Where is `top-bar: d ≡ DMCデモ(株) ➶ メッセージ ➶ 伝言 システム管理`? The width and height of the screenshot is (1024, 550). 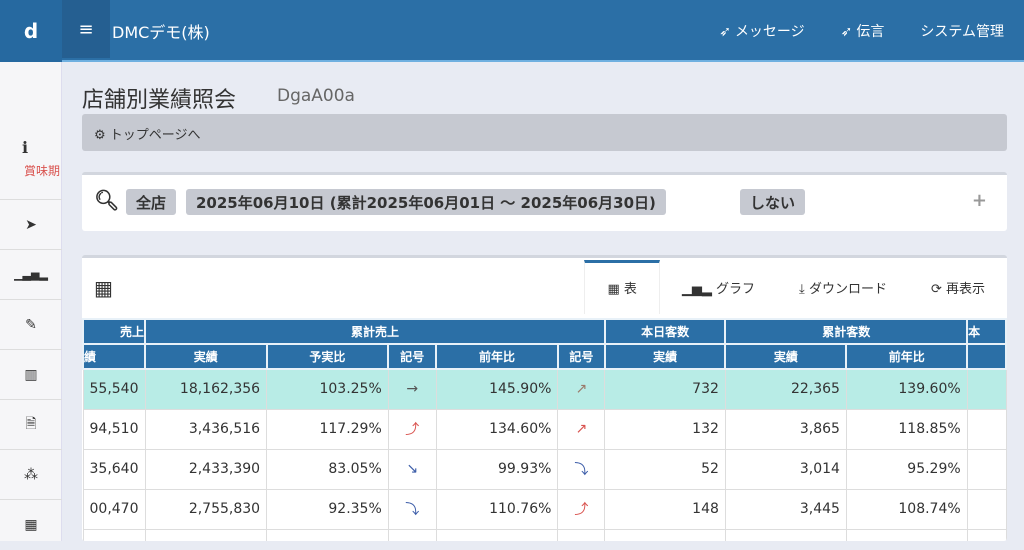 top-bar: d ≡ DMCデモ(株) ➶ メッセージ ➶ 伝言 システム管理 is located at coordinates (512, 31).